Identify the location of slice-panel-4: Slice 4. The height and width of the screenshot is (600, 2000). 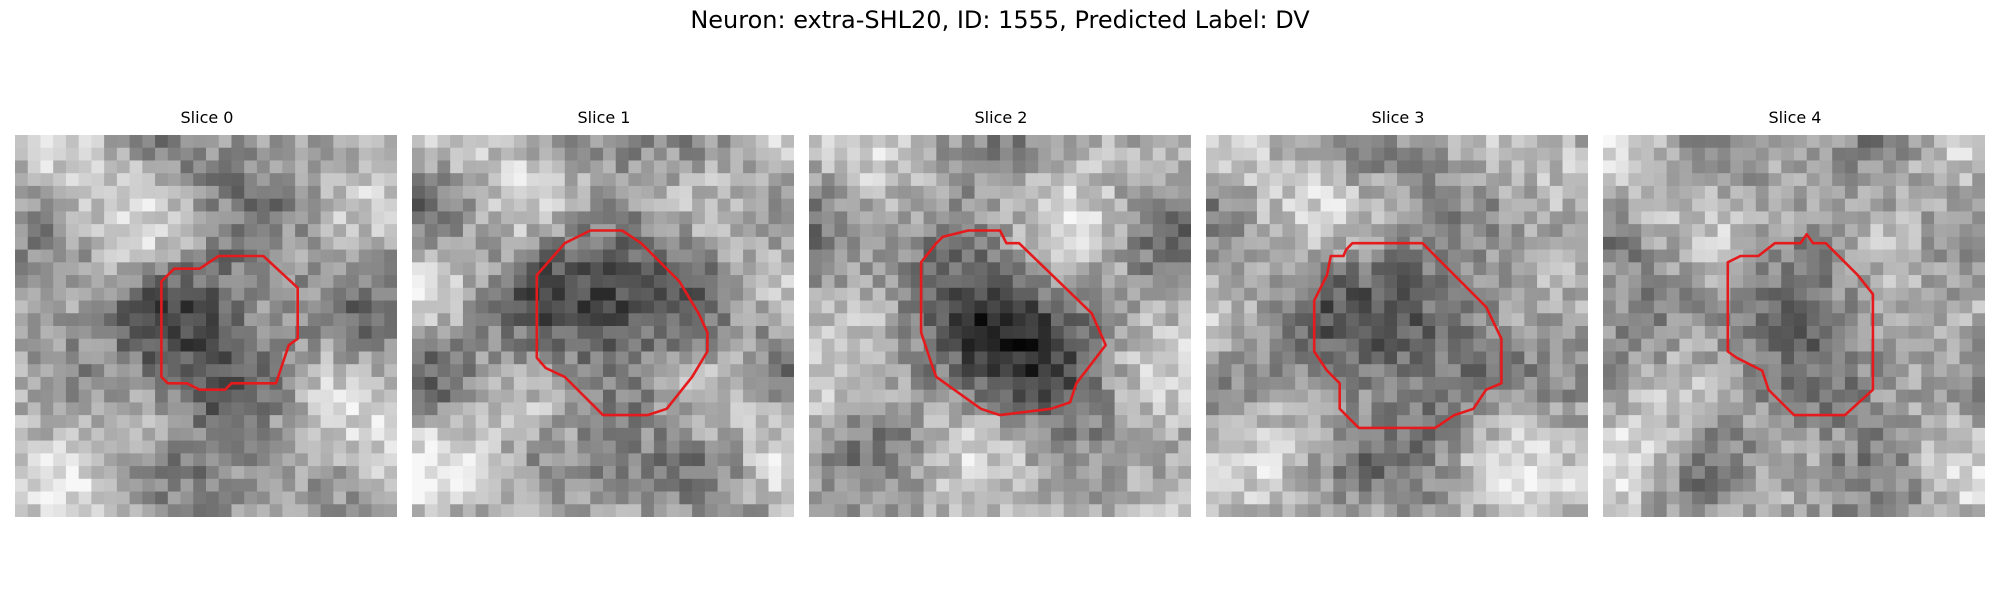
(1795, 312).